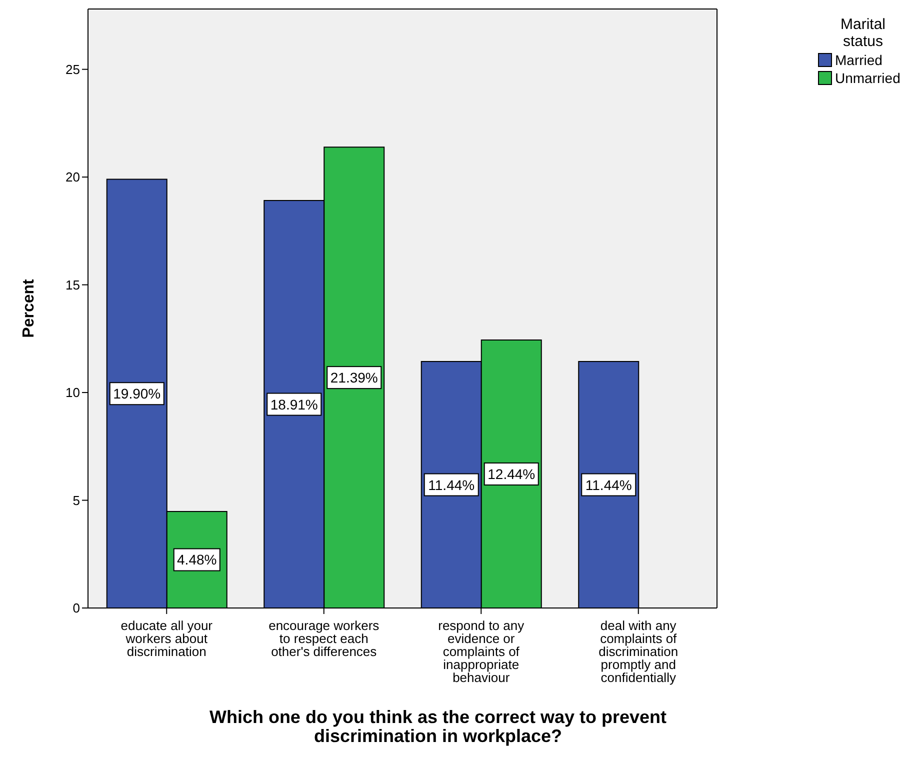 The width and height of the screenshot is (914, 783). Describe the element at coordinates (638, 651) in the screenshot. I see `x-tick-label: deal with any complaints of discrimination promptly and confidentially` at that location.